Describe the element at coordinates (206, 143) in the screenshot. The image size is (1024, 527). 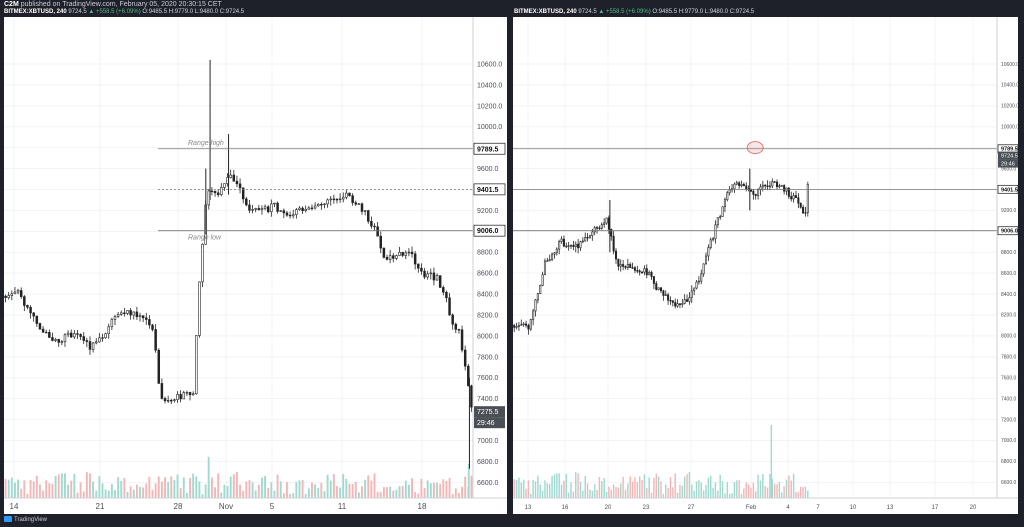
I see `level-annotation: Range high` at that location.